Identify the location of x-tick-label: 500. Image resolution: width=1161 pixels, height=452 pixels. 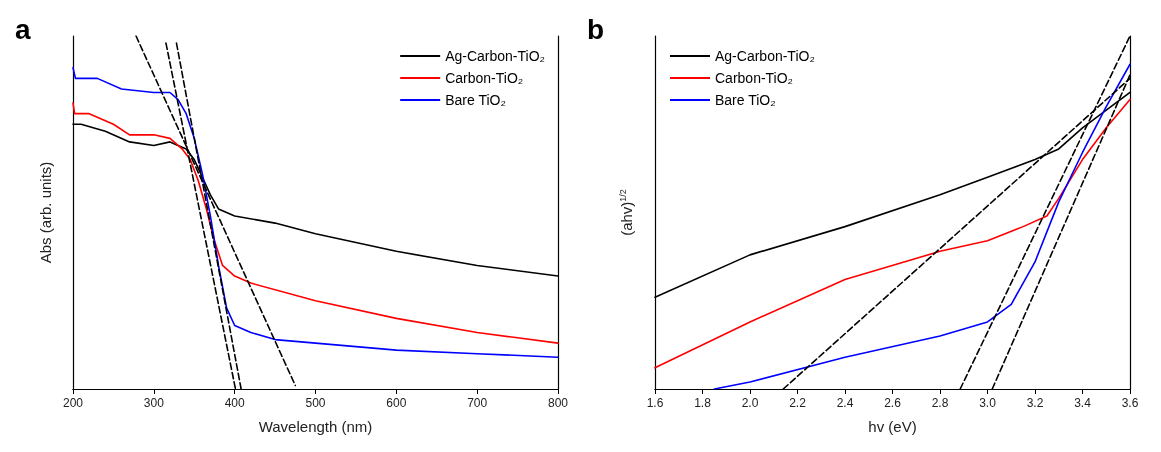
(315, 403).